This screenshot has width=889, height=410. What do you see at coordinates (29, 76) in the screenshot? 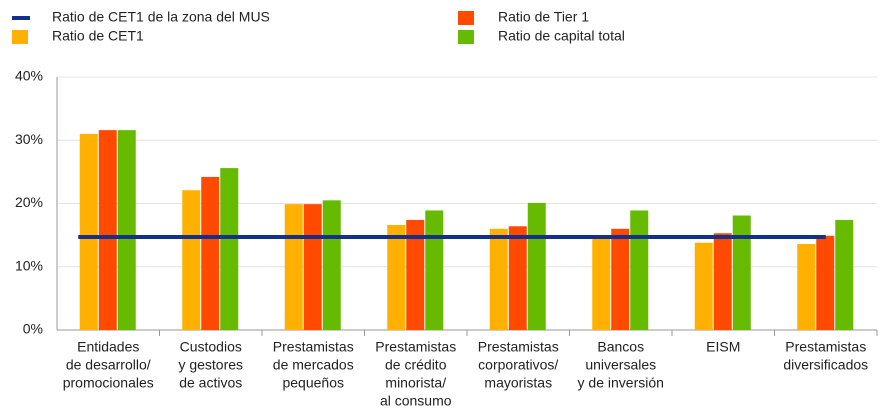
I see `y-tick-label: 40%` at bounding box center [29, 76].